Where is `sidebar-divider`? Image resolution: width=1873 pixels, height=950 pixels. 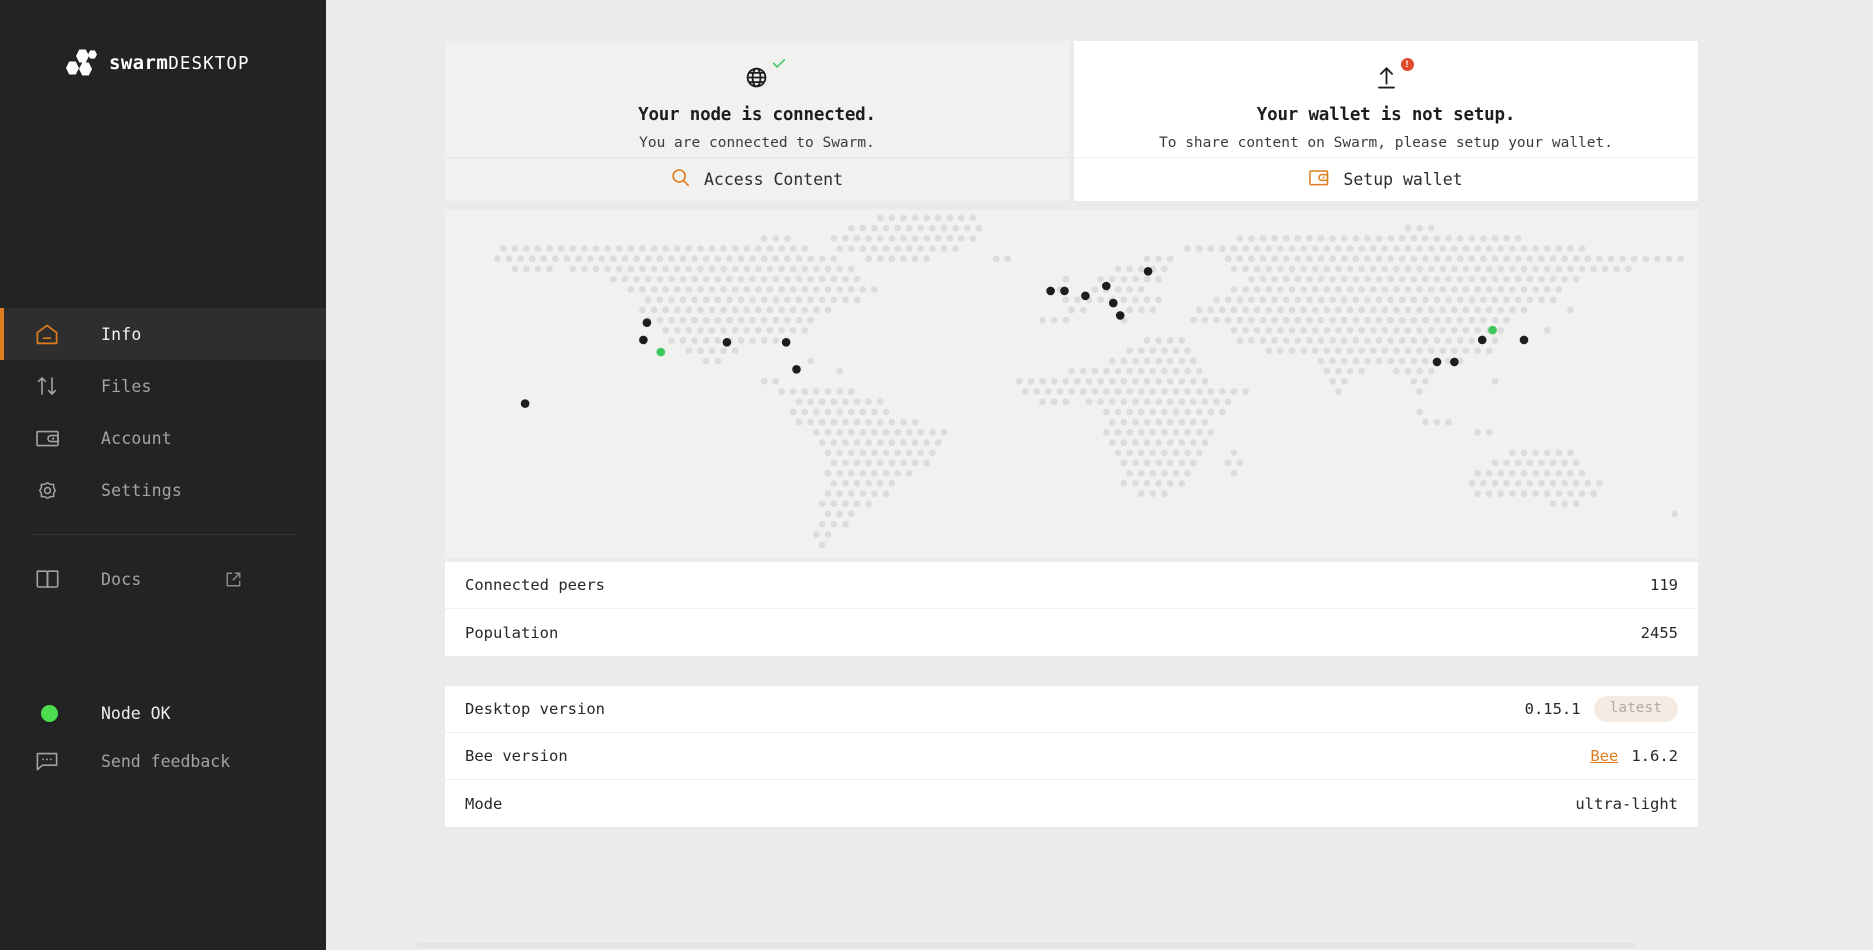
sidebar-divider is located at coordinates (163, 534).